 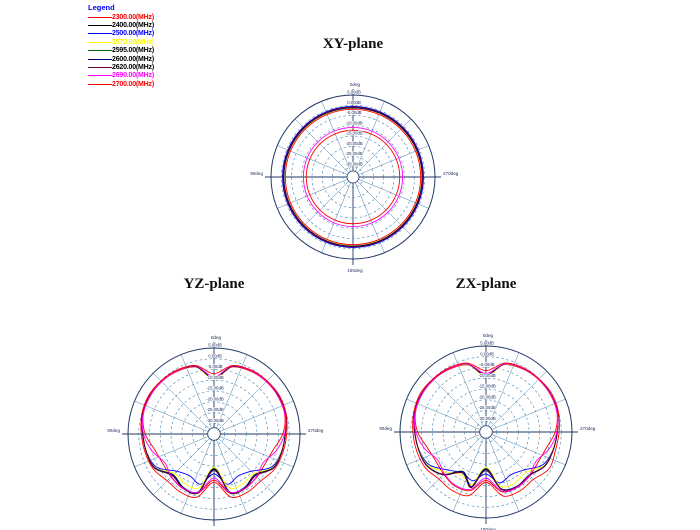 What do you see at coordinates (133, 34) in the screenshot?
I see `legend-item-label: 2500.00(MHz)` at bounding box center [133, 34].